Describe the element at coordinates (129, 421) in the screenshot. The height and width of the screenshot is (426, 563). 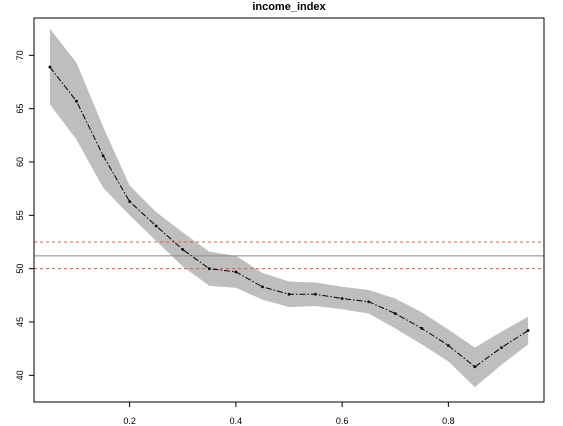
I see `x-tick-label-0: 0.2` at that location.